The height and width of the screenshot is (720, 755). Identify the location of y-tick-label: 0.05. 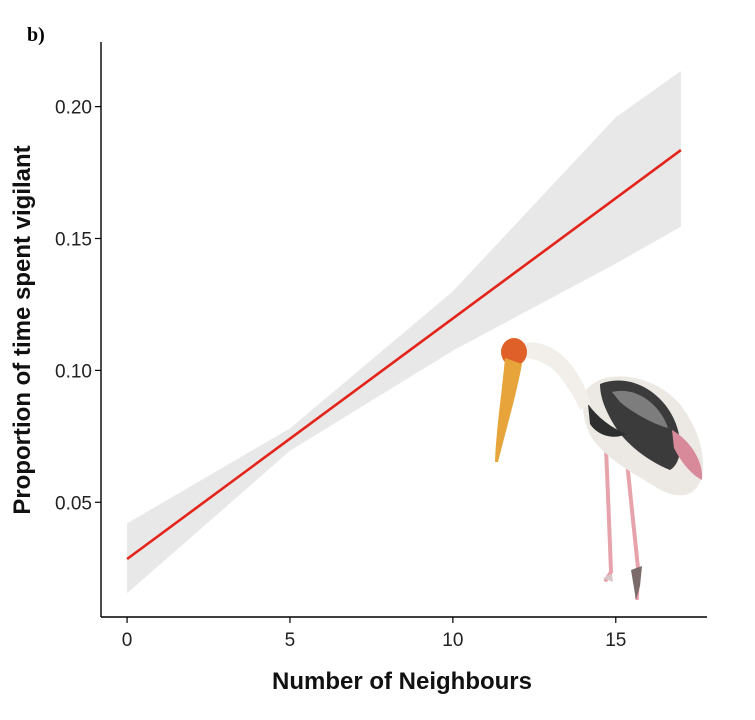
(73, 503).